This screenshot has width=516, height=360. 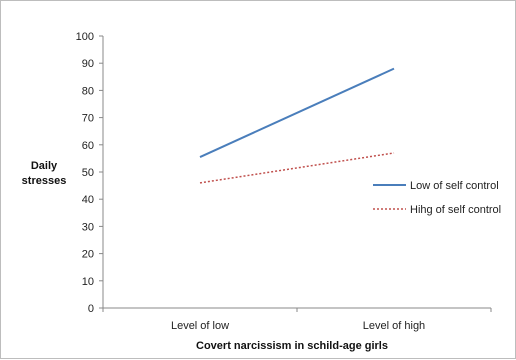 What do you see at coordinates (85, 37) in the screenshot?
I see `y-tick-label: 100` at bounding box center [85, 37].